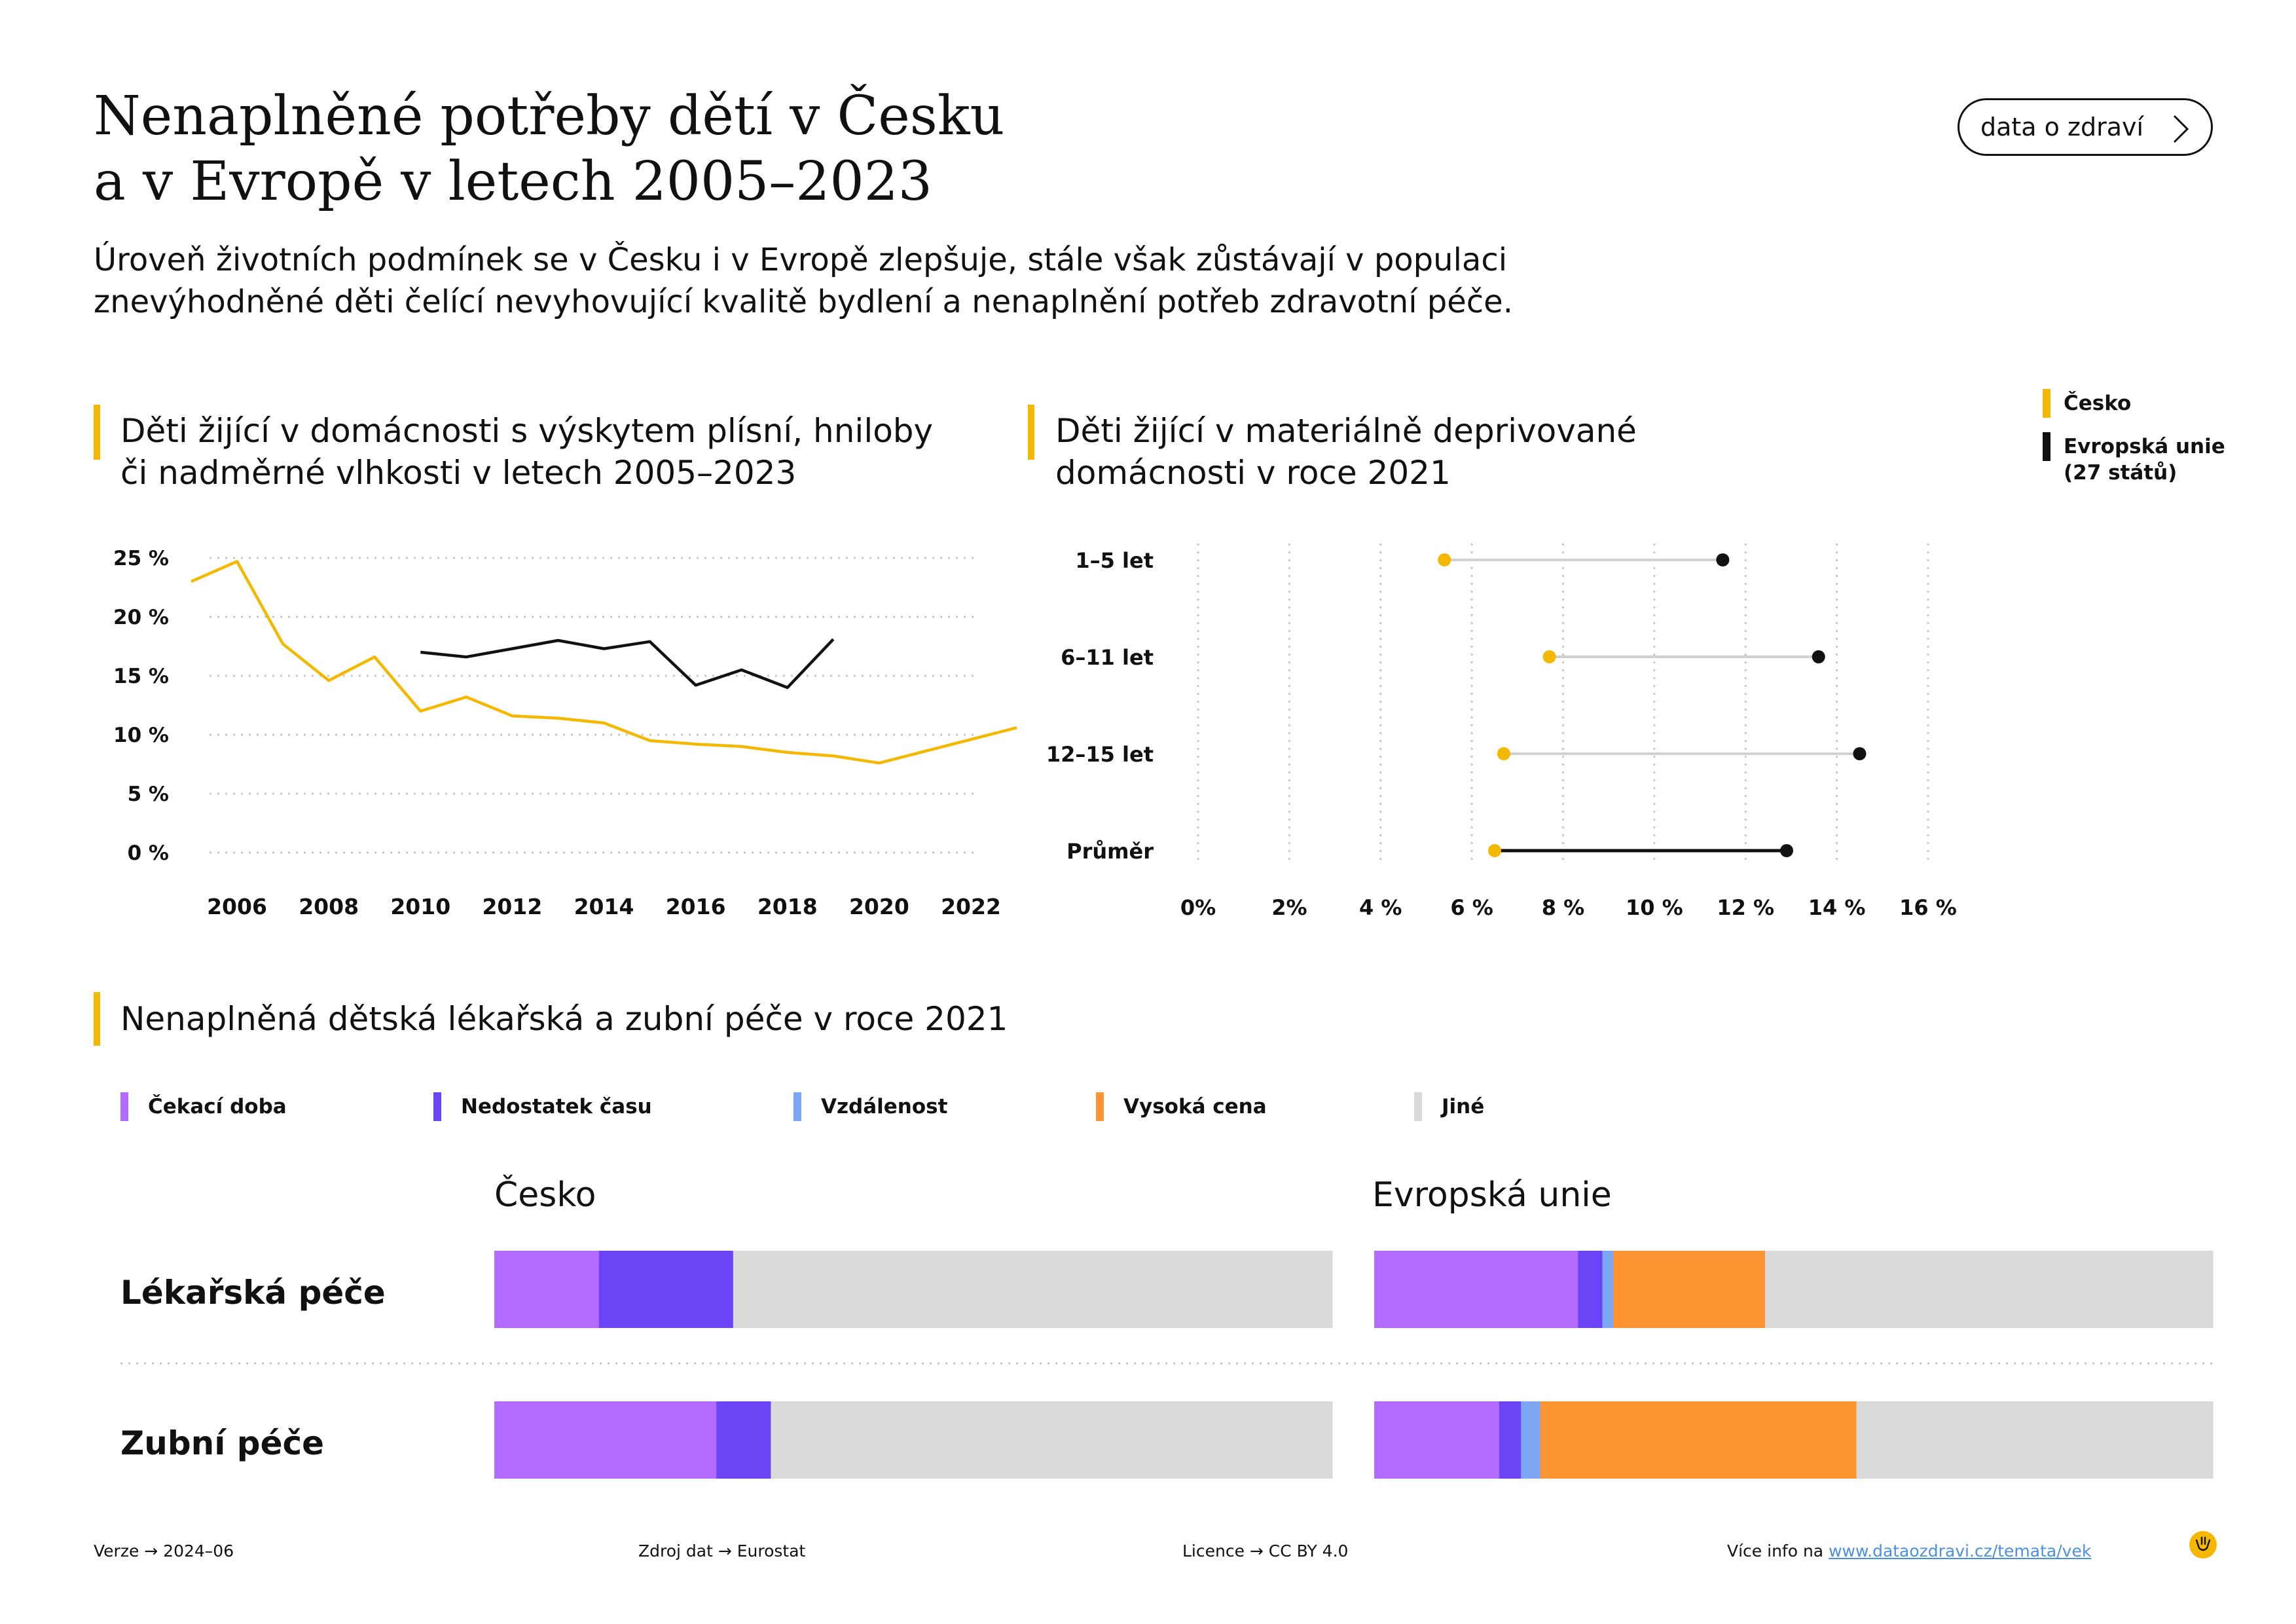 Image resolution: width=2296 pixels, height=1624 pixels. I want to click on category-label: 6–11 let, so click(1107, 657).